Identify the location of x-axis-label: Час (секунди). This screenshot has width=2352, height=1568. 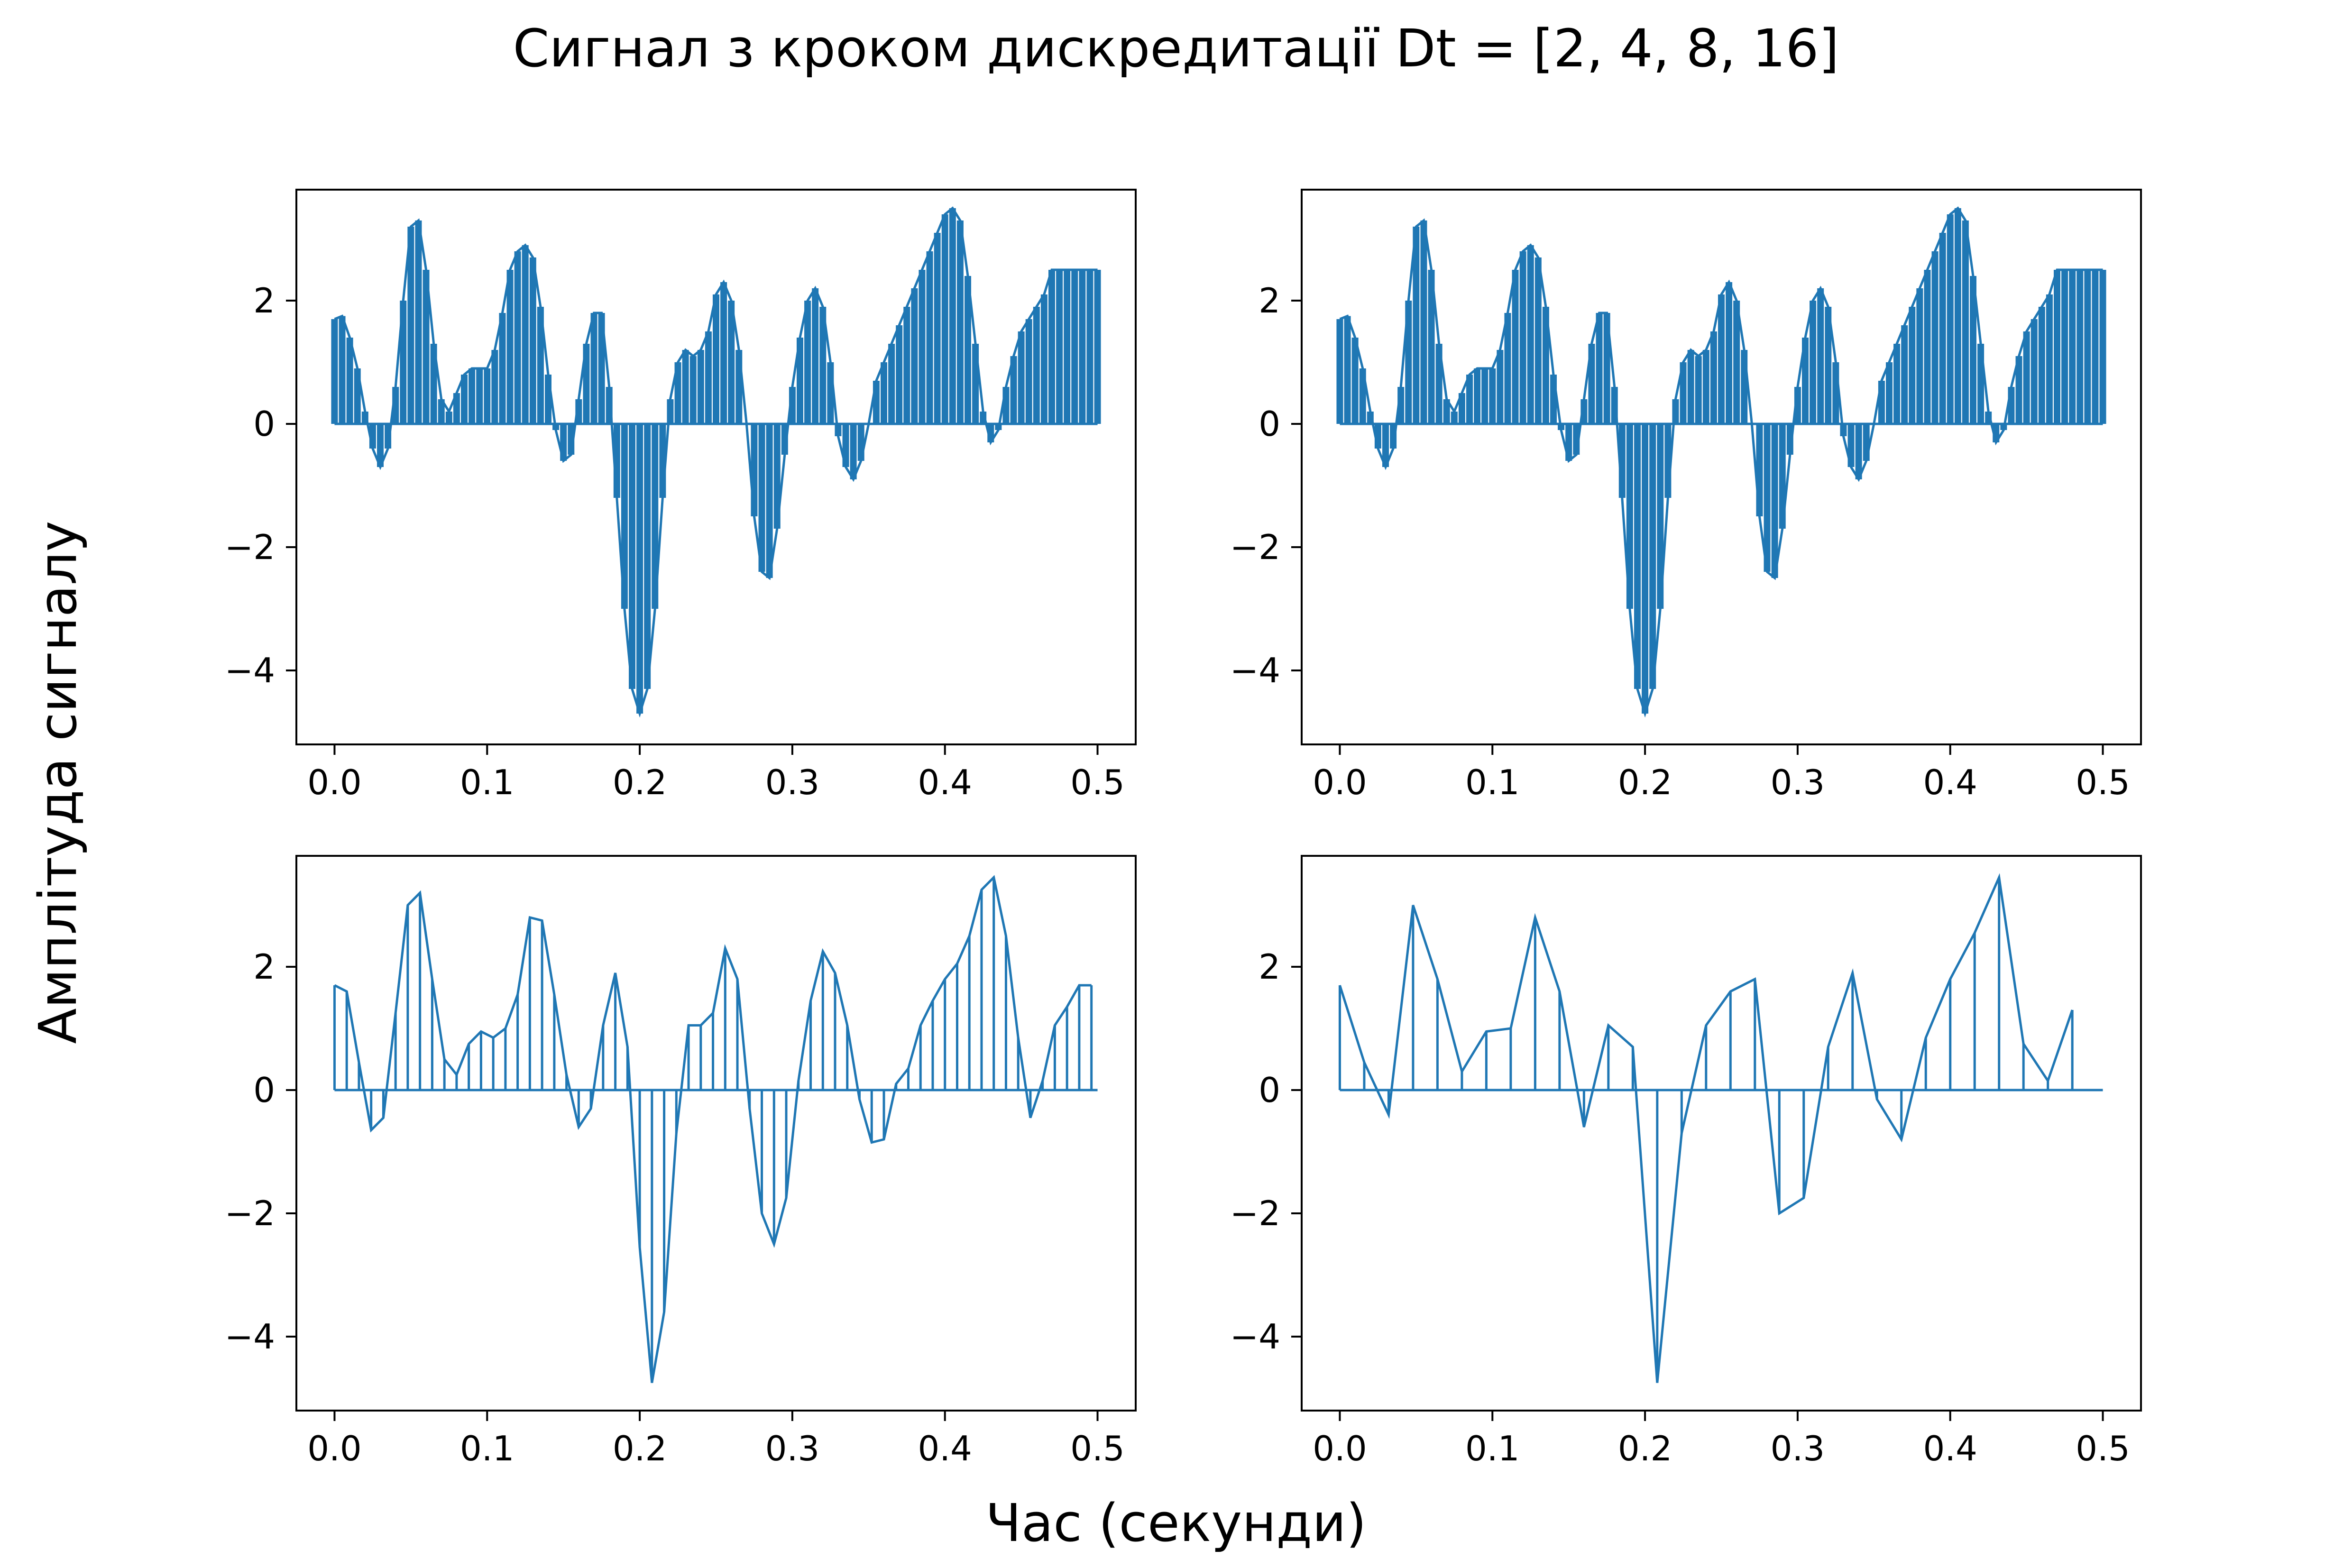
(1175, 1523).